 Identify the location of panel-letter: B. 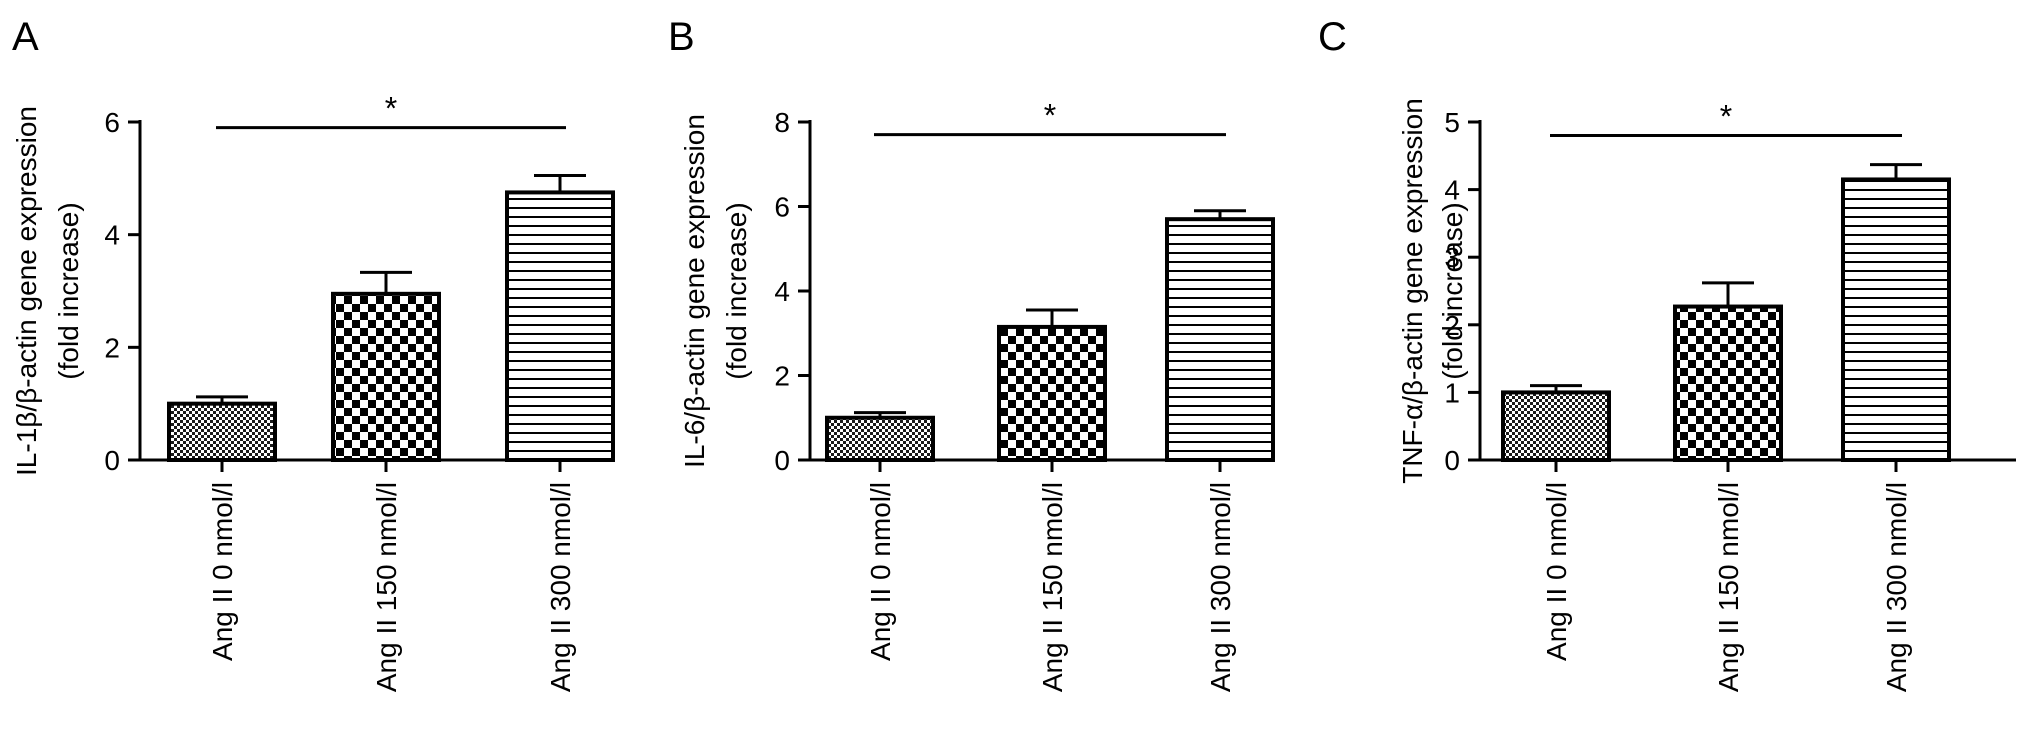
(681, 37).